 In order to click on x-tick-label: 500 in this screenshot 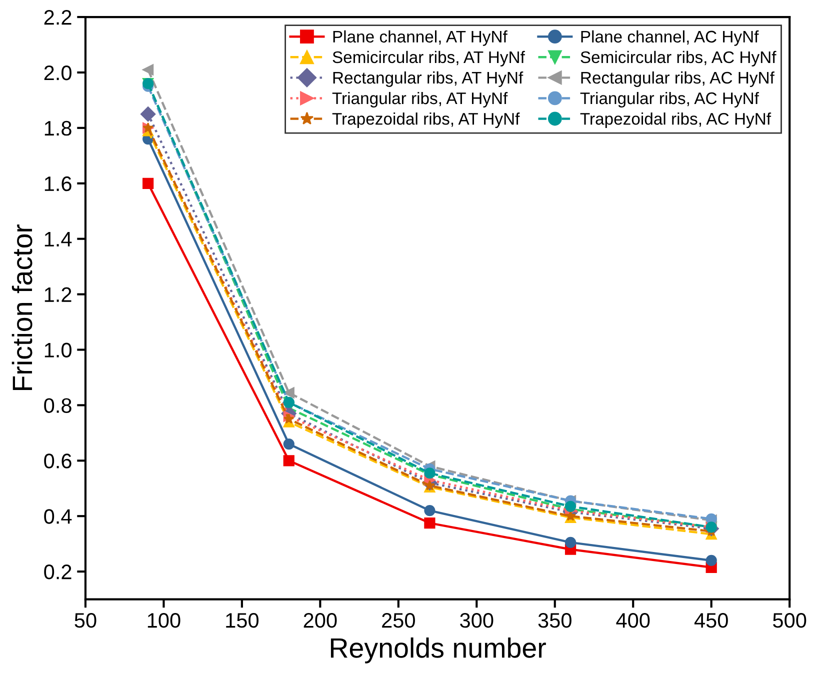, I will do `click(789, 620)`.